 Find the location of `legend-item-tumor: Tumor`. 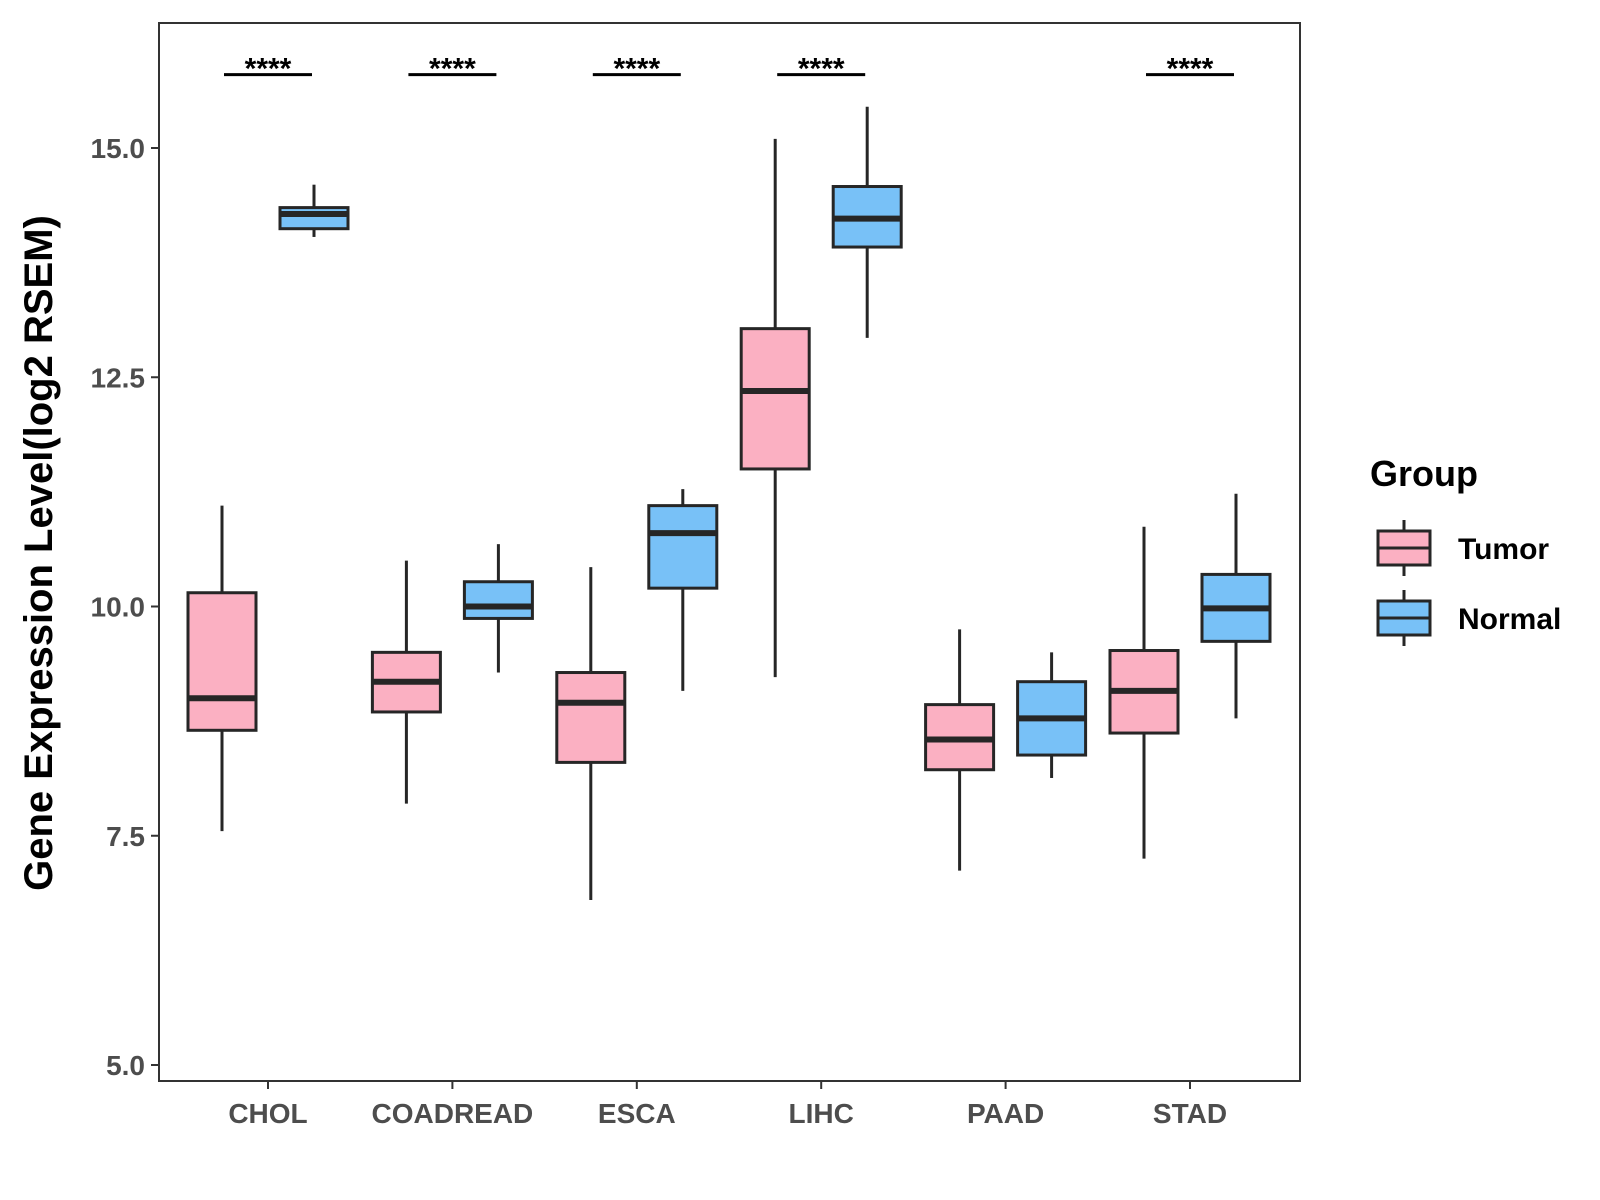

legend-item-tumor: Tumor is located at coordinates (1462, 548).